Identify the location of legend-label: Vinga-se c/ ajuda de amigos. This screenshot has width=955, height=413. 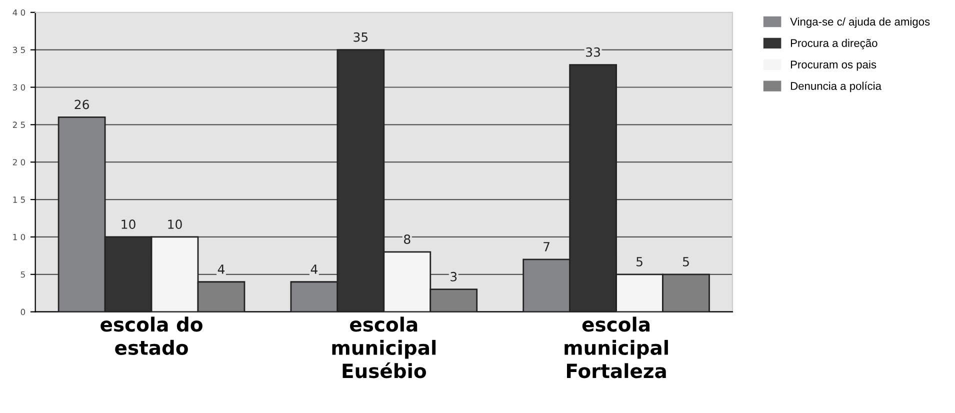
(860, 22).